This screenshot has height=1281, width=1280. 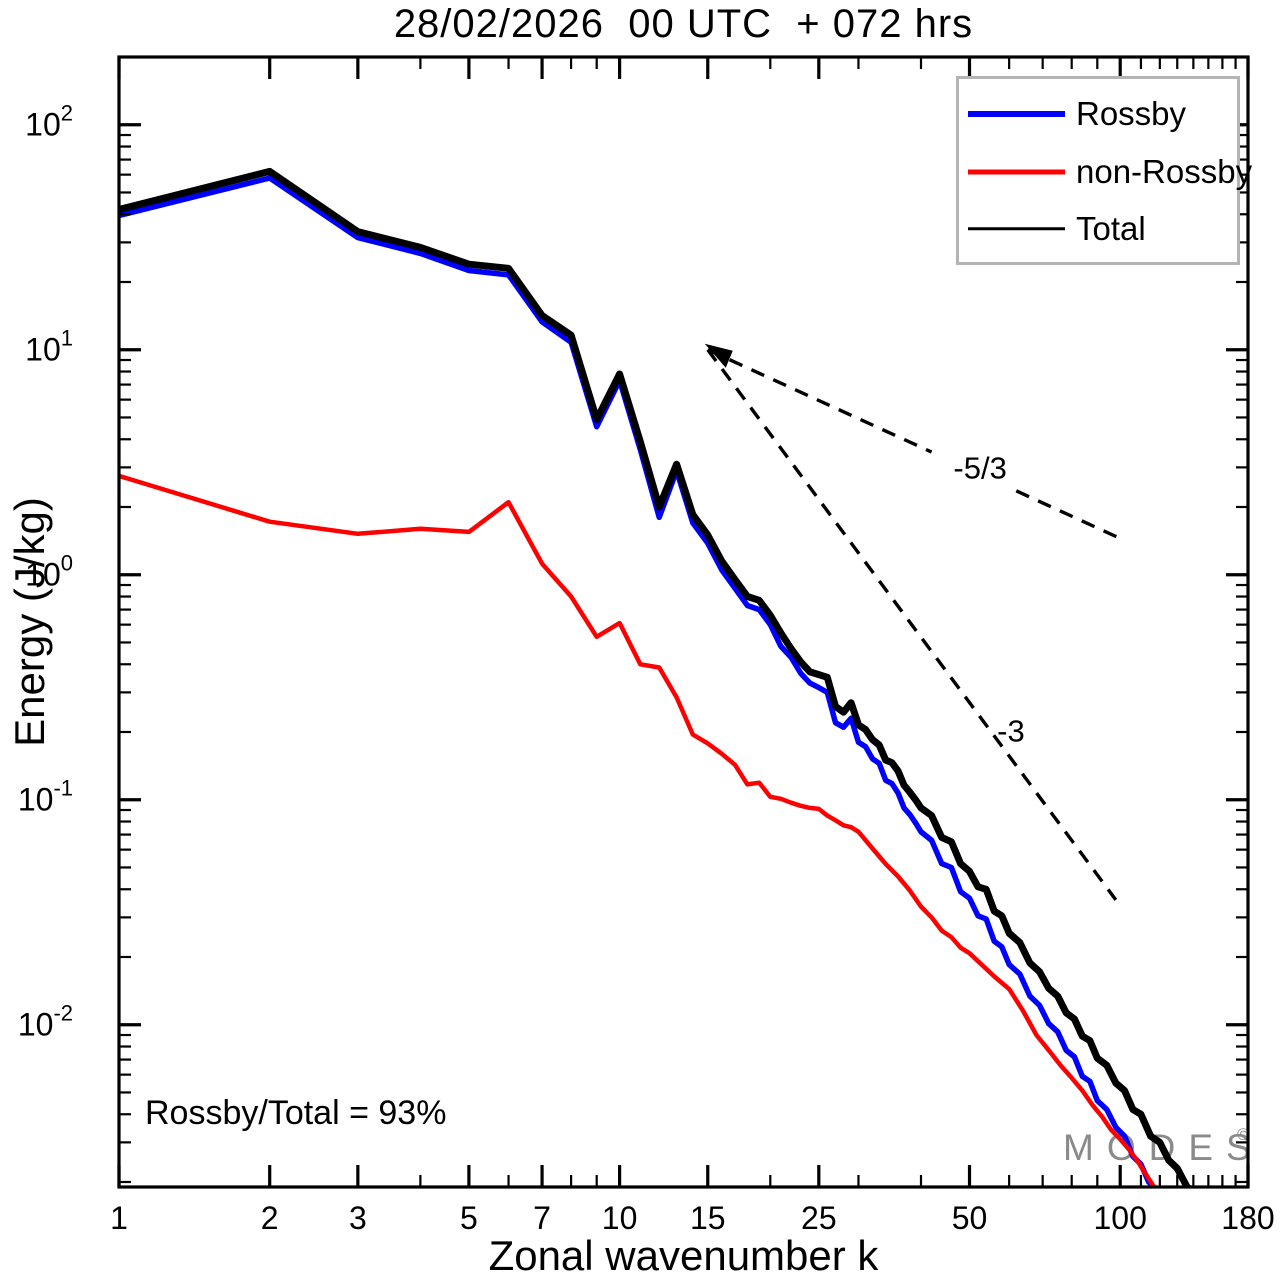 What do you see at coordinates (1016, 171) in the screenshot?
I see `non-rossby-line-sample` at bounding box center [1016, 171].